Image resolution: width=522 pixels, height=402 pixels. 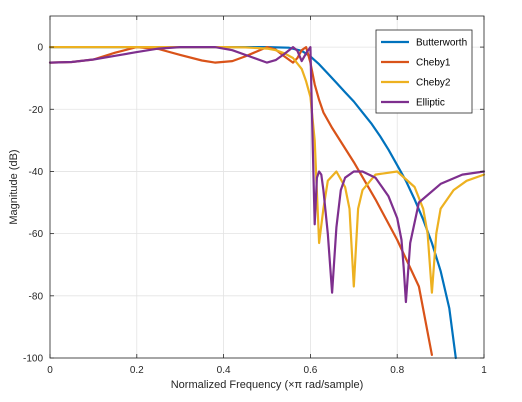 What do you see at coordinates (267, 385) in the screenshot?
I see `x-axis-label: Normalized Frequency (×π rad/sample)` at bounding box center [267, 385].